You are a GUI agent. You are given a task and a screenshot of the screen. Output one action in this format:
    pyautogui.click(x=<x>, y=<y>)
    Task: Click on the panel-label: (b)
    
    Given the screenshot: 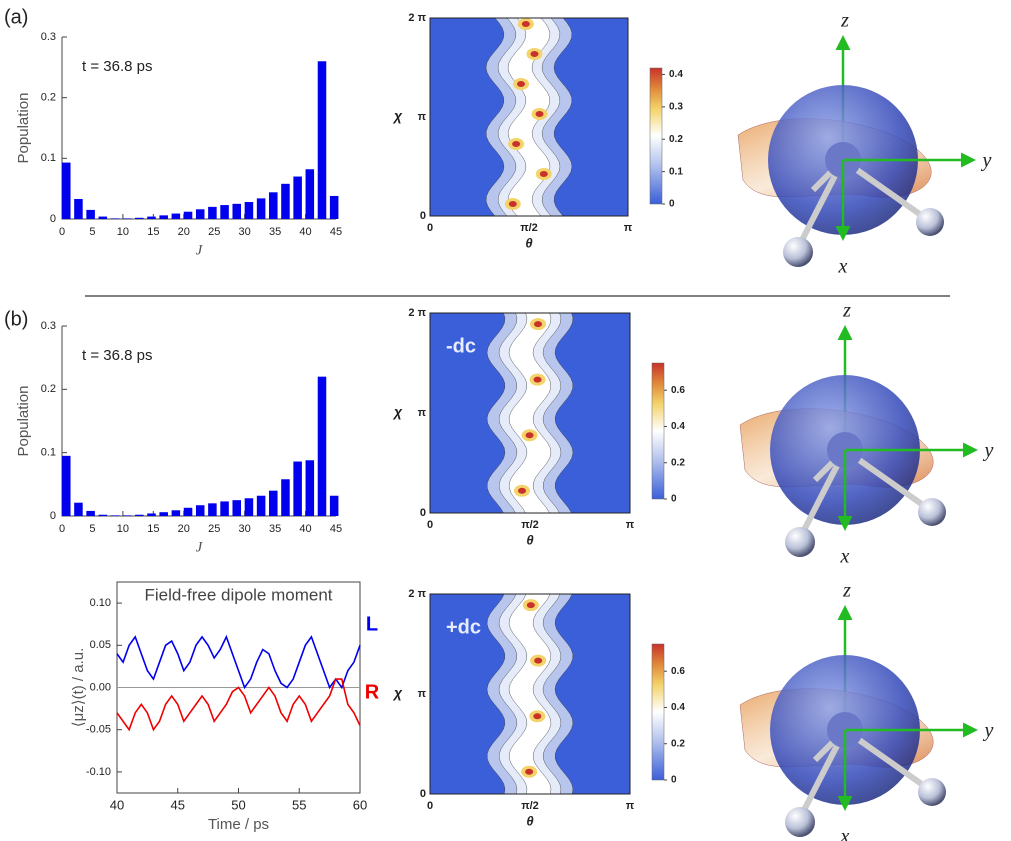 What is the action you would take?
    pyautogui.click(x=16, y=319)
    